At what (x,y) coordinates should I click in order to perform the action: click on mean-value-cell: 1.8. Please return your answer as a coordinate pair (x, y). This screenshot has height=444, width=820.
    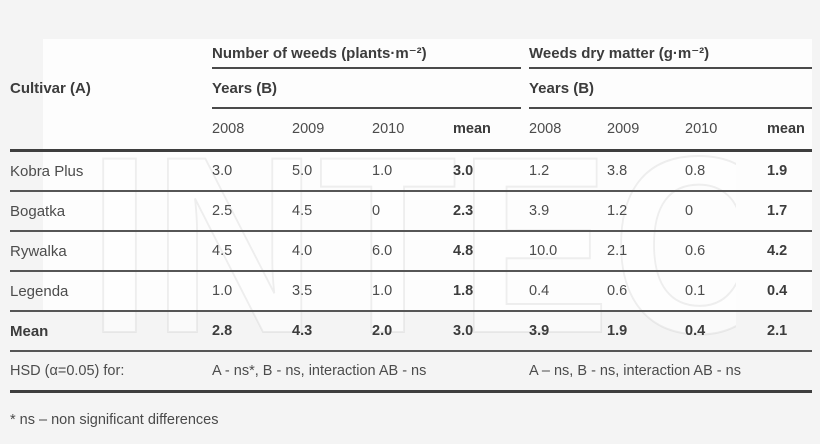
    Looking at the image, I should click on (463, 291).